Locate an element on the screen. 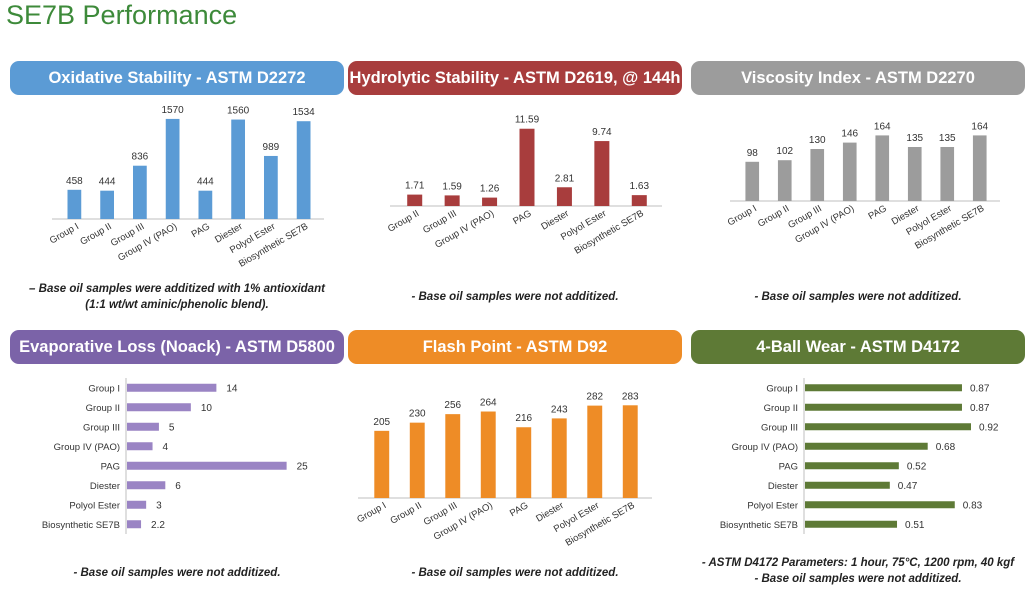 The height and width of the screenshot is (610, 1033). data-label: 256 is located at coordinates (452, 405).